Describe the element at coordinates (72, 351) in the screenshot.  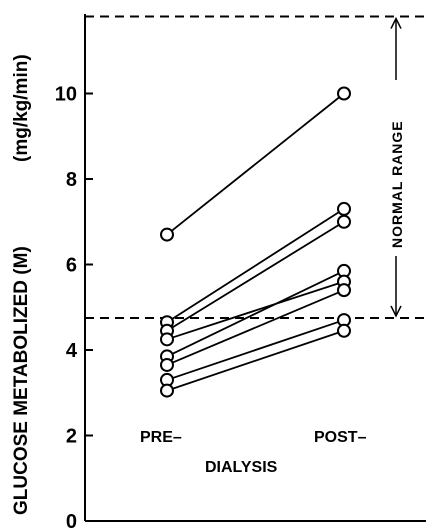
I see `y-tick-label: 4` at that location.